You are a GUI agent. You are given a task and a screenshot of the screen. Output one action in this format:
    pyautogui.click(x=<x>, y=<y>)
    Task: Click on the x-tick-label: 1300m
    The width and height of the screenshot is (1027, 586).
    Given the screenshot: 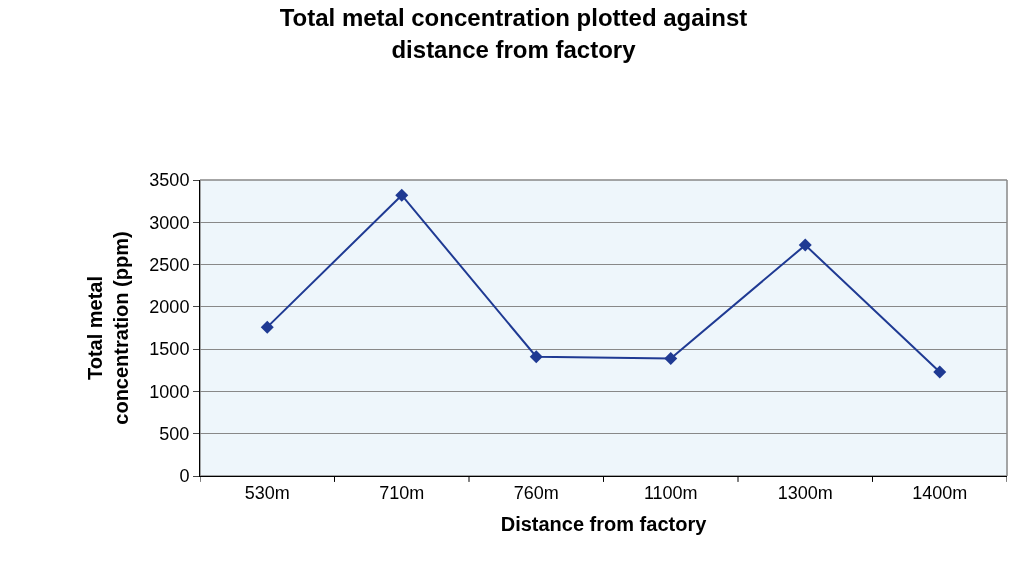 What is the action you would take?
    pyautogui.click(x=805, y=492)
    